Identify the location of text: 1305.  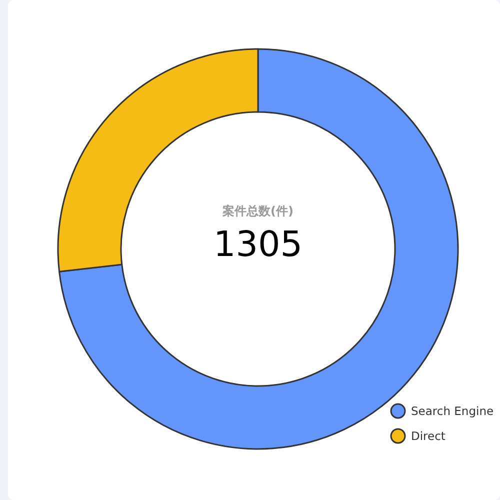
(258, 245).